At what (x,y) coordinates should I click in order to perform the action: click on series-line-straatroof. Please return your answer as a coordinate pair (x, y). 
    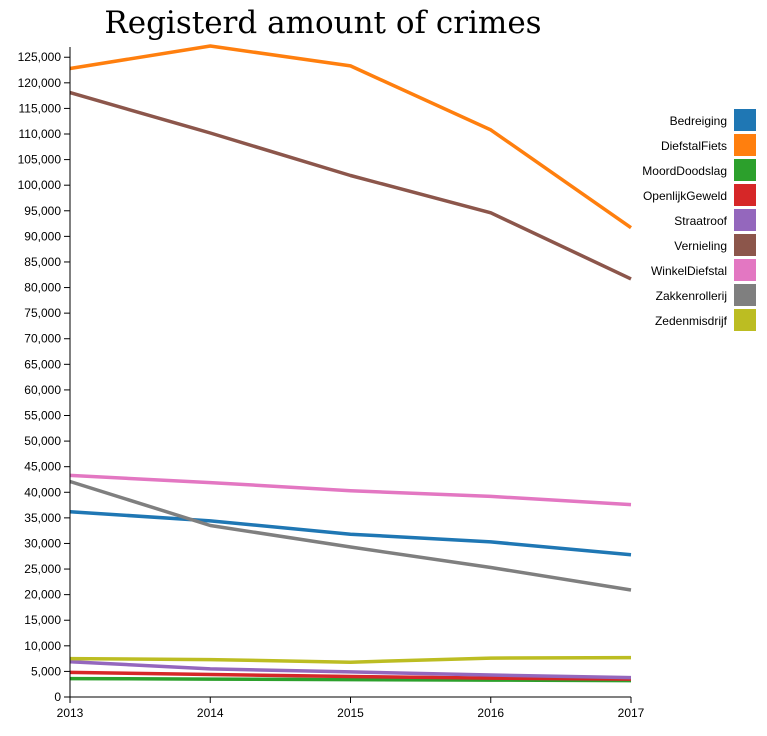
    Looking at the image, I should click on (350, 669).